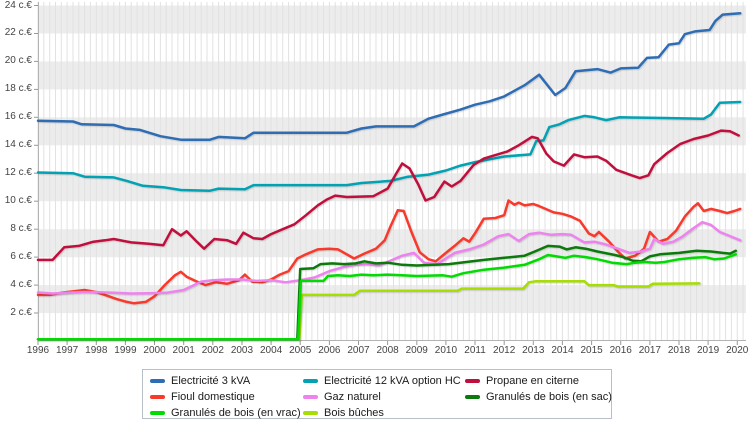 The image size is (750, 422). I want to click on legend-swatch-propane-citerne, so click(472, 381).